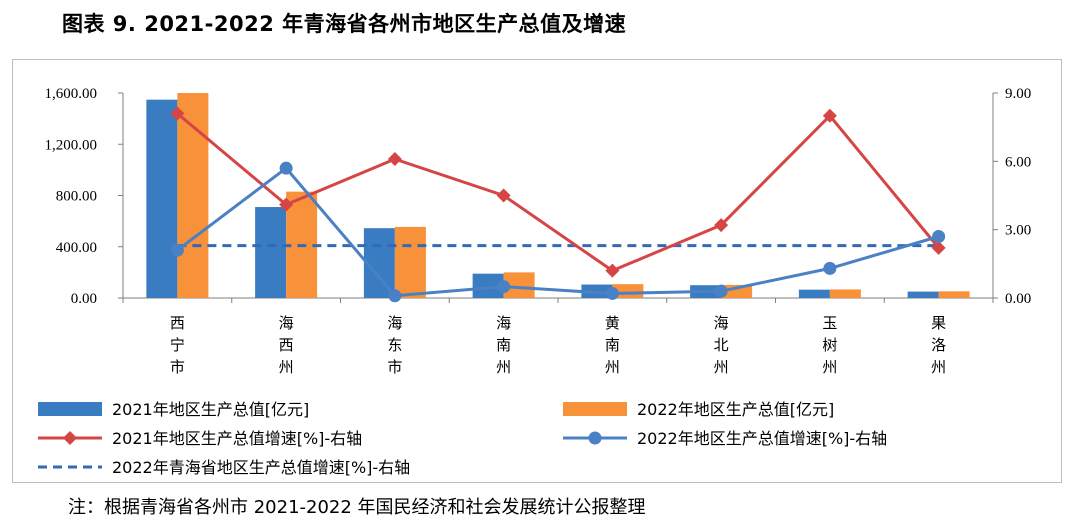  Describe the element at coordinates (829, 345) in the screenshot. I see `category-label: 树` at that location.